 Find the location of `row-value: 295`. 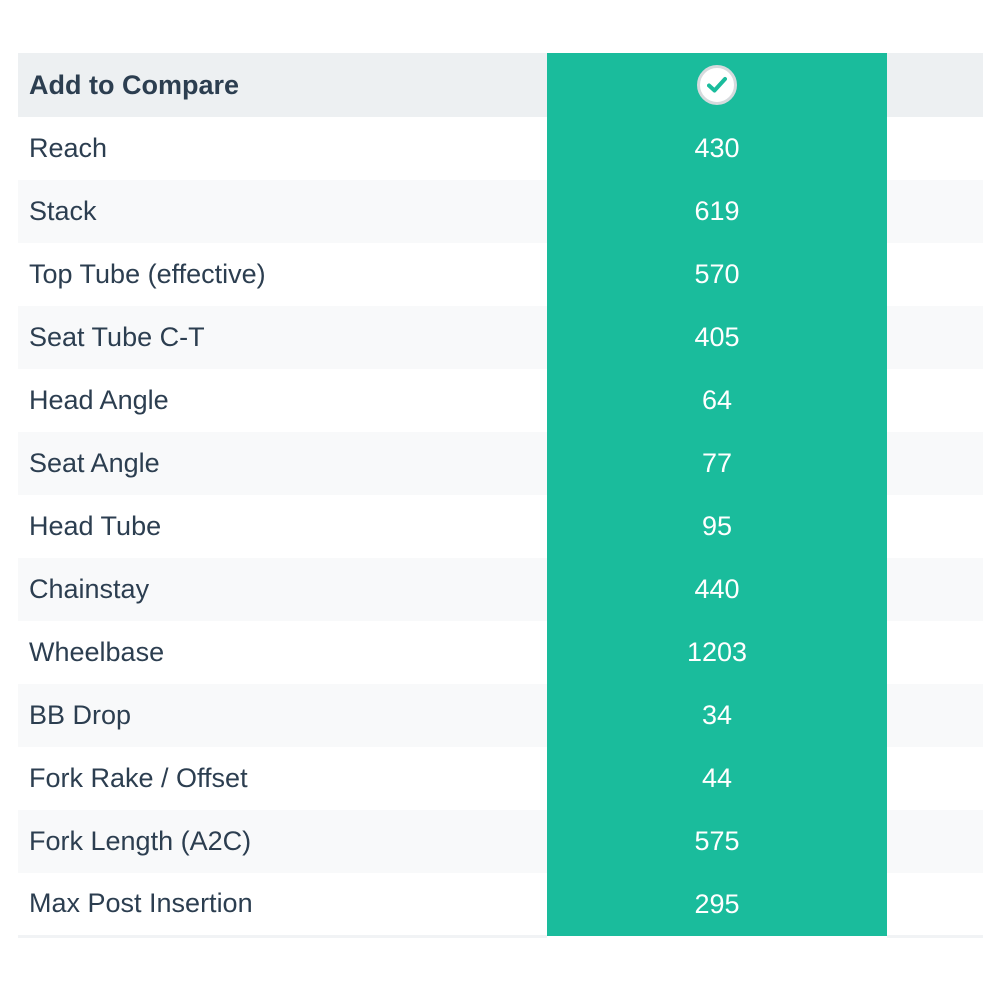

row-value: 295 is located at coordinates (717, 904).